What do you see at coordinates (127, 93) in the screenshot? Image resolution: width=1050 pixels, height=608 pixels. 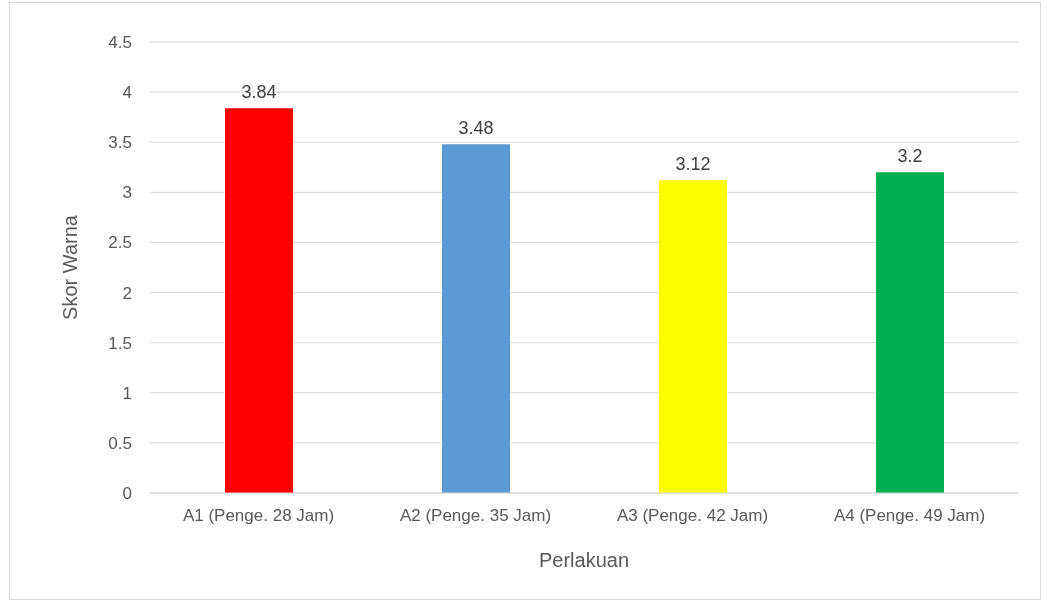 I see `y-tick-label: 4` at bounding box center [127, 93].